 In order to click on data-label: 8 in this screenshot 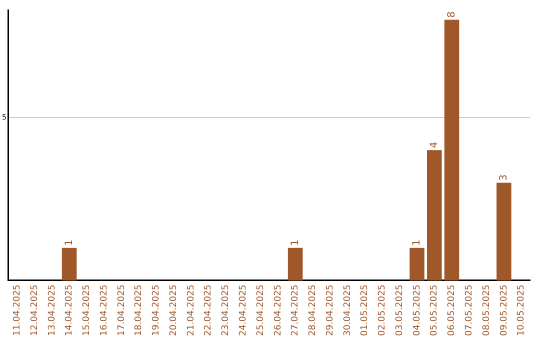, I will do `click(452, 14)`.